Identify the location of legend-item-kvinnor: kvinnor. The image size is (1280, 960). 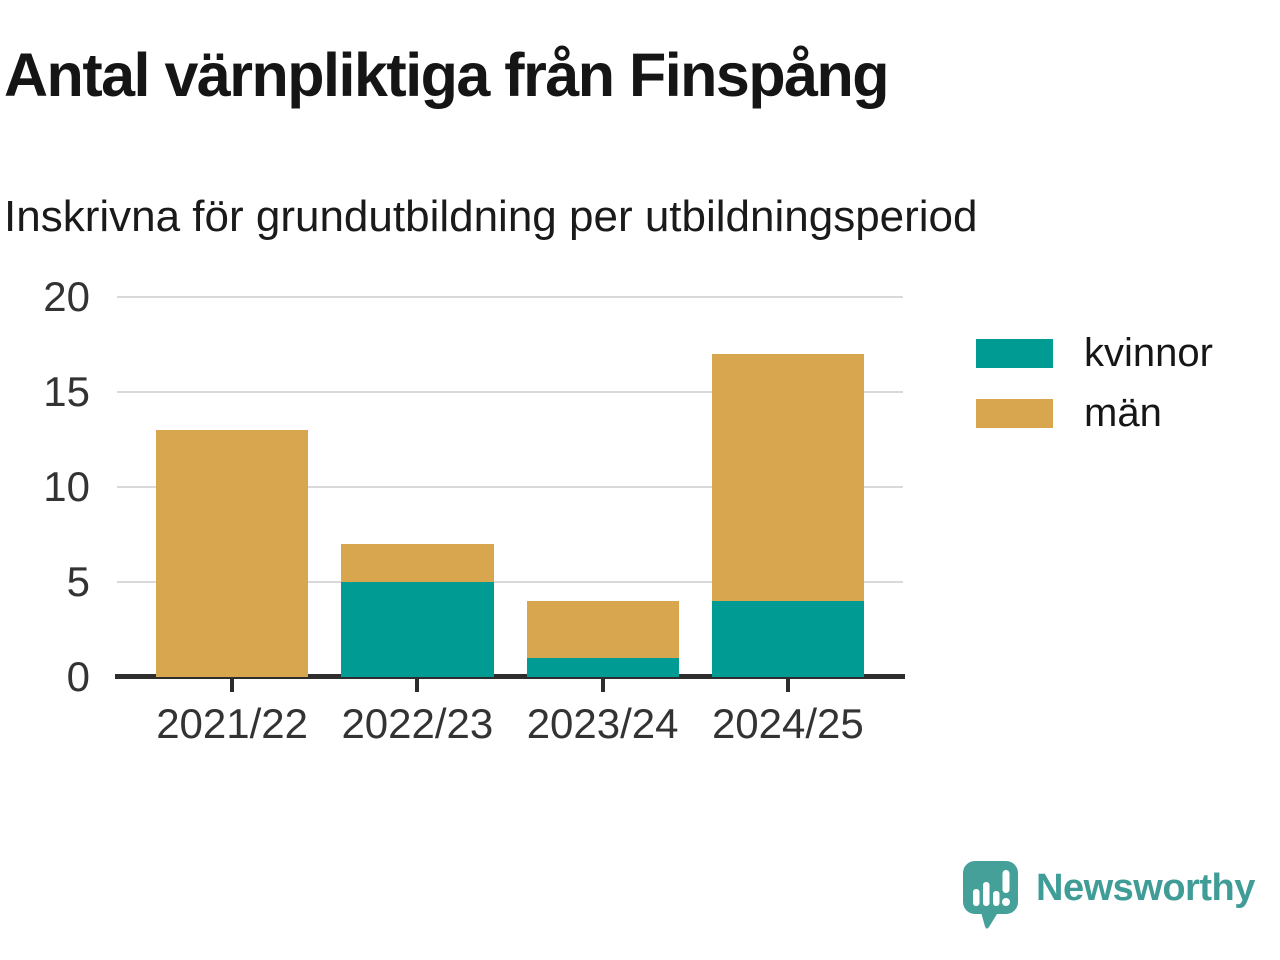
(1094, 353).